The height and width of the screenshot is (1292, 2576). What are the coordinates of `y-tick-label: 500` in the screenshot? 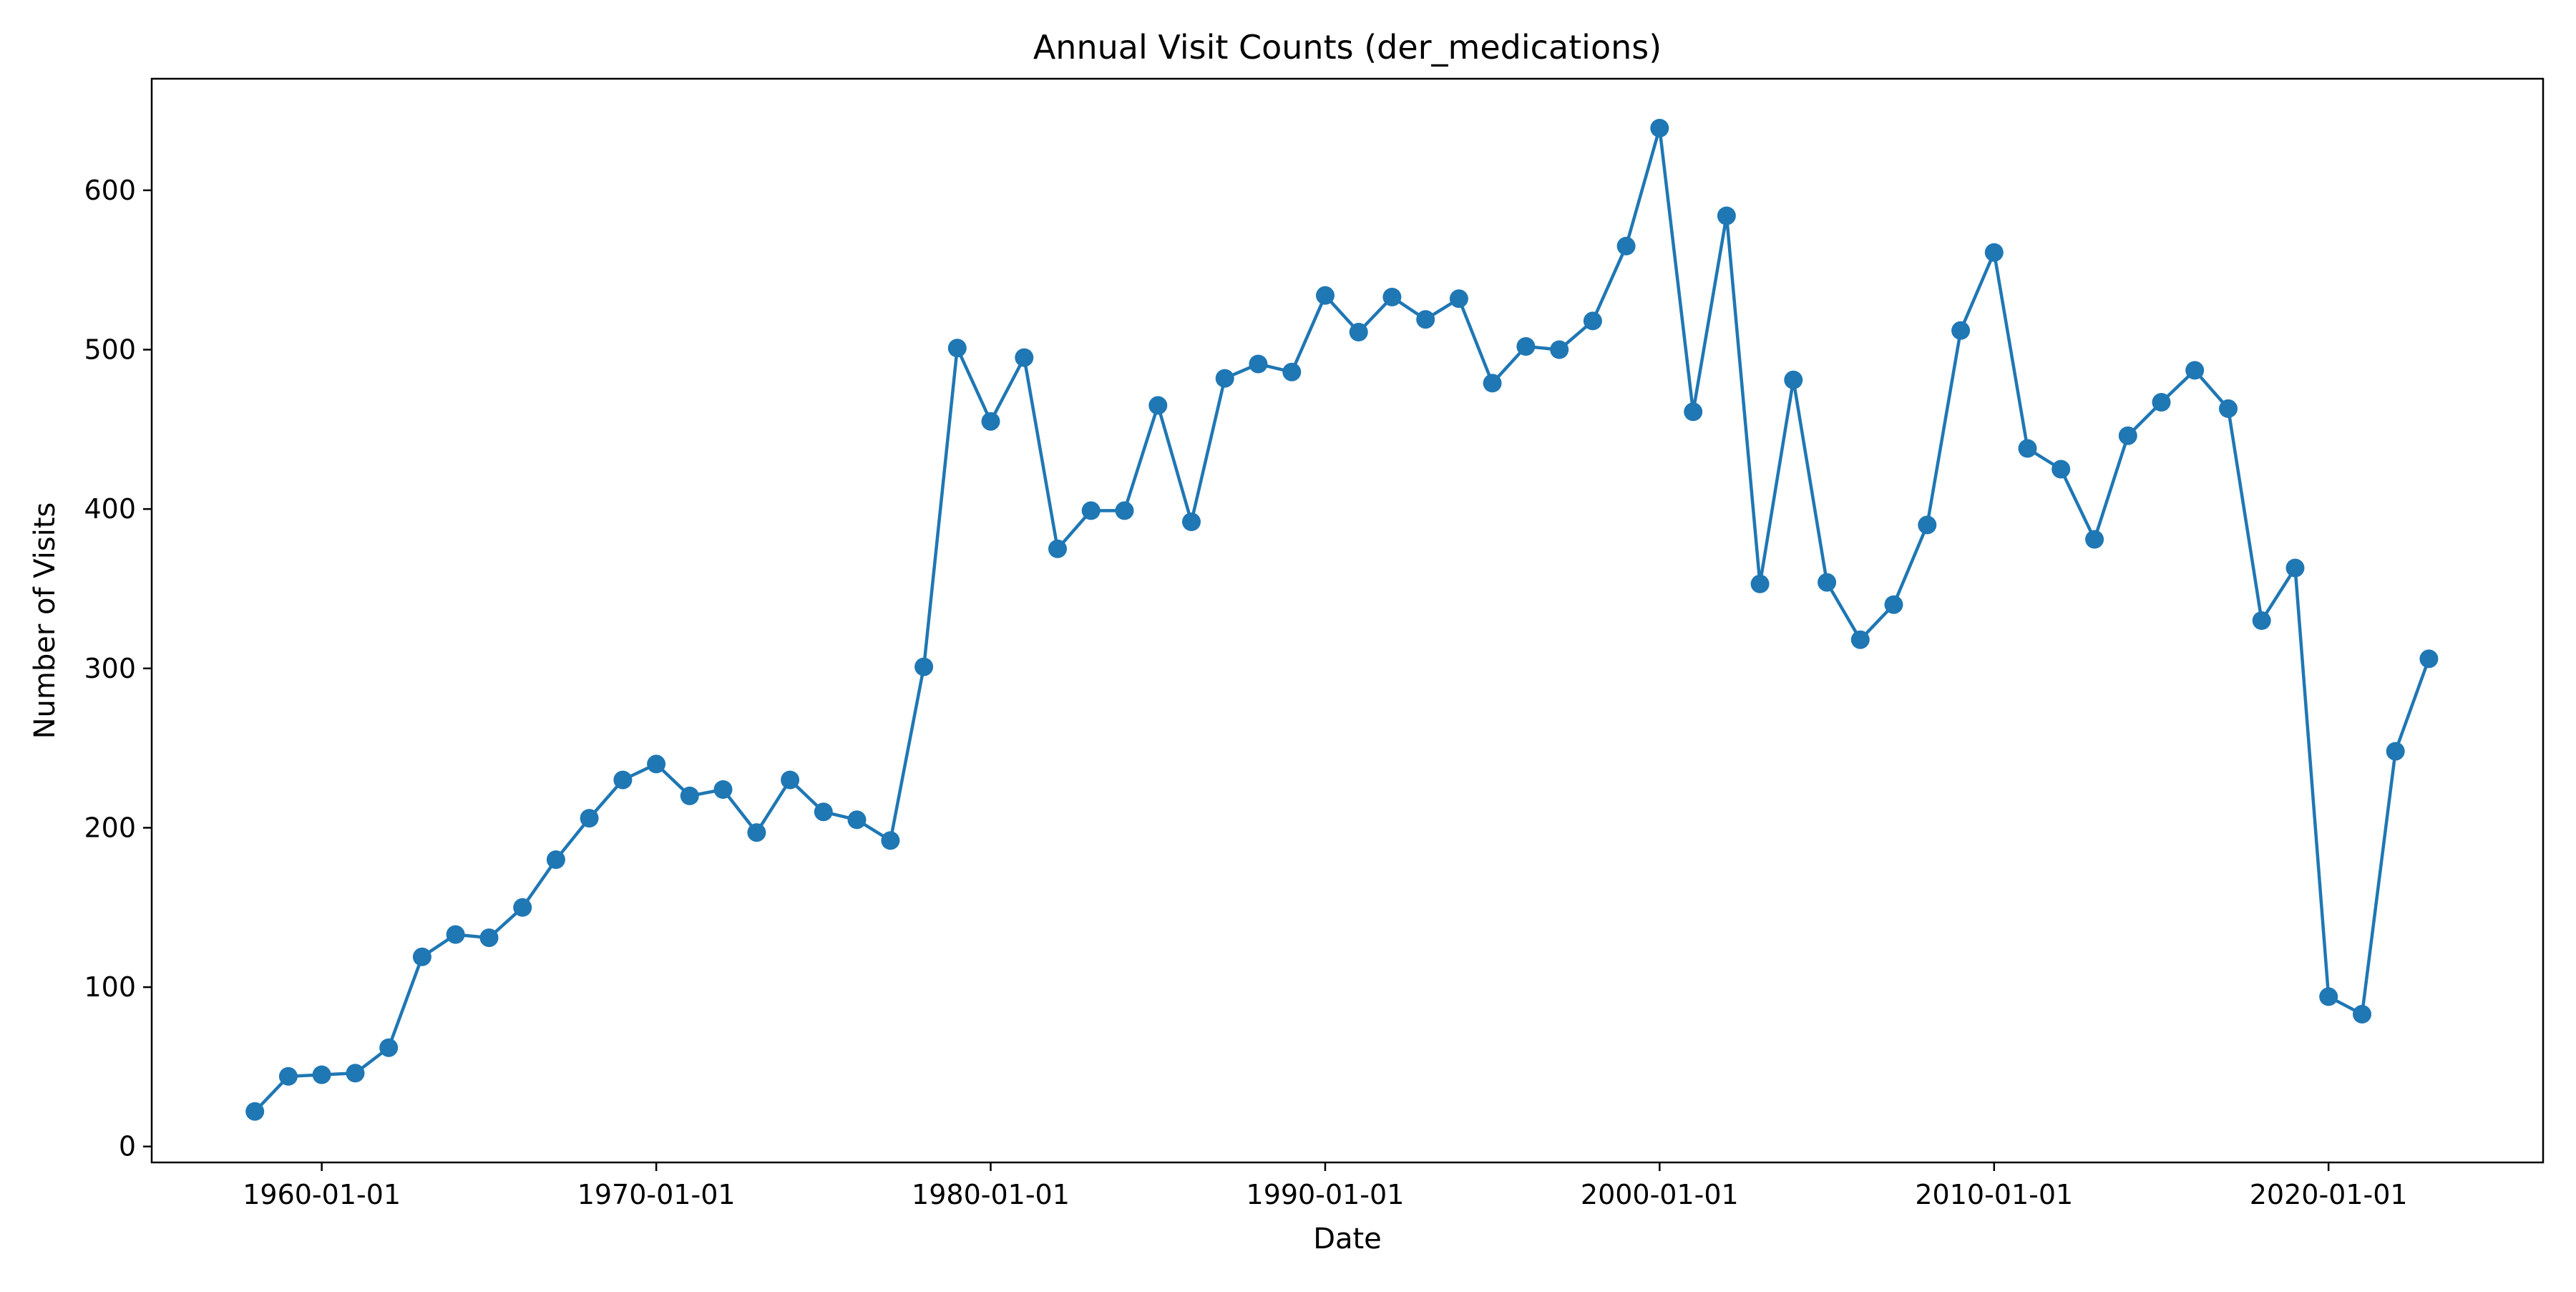 It's located at (110, 350).